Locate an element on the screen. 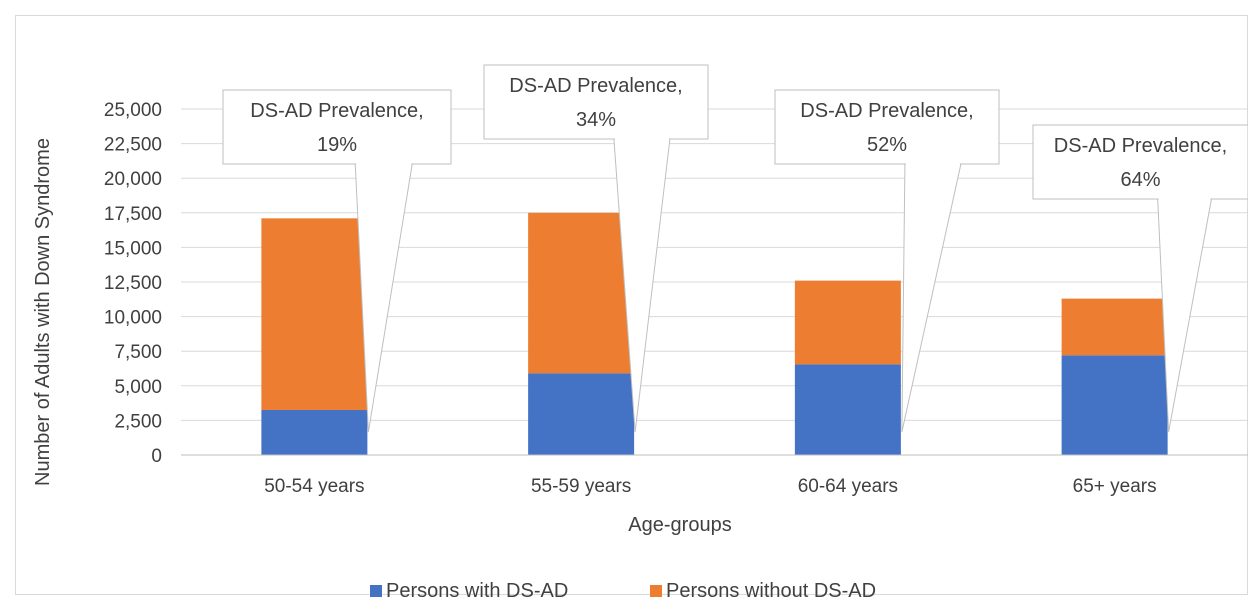  x-tick-label: 65+ years is located at coordinates (1115, 486).